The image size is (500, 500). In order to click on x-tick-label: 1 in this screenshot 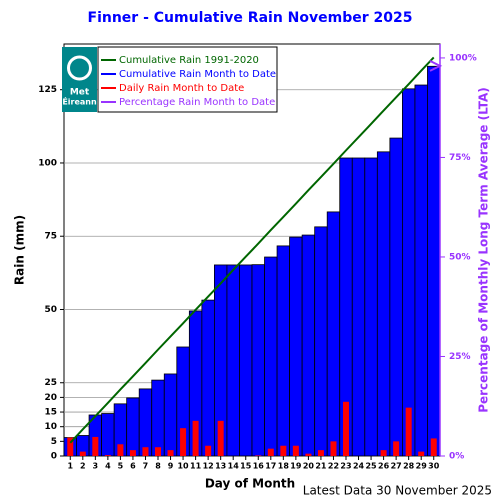, I will do `click(70, 466)`.